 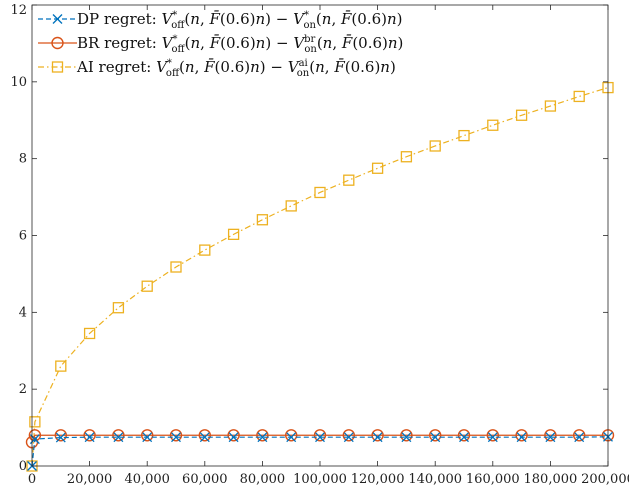 I want to click on x-tick-label: 60,000, so click(x=205, y=479).